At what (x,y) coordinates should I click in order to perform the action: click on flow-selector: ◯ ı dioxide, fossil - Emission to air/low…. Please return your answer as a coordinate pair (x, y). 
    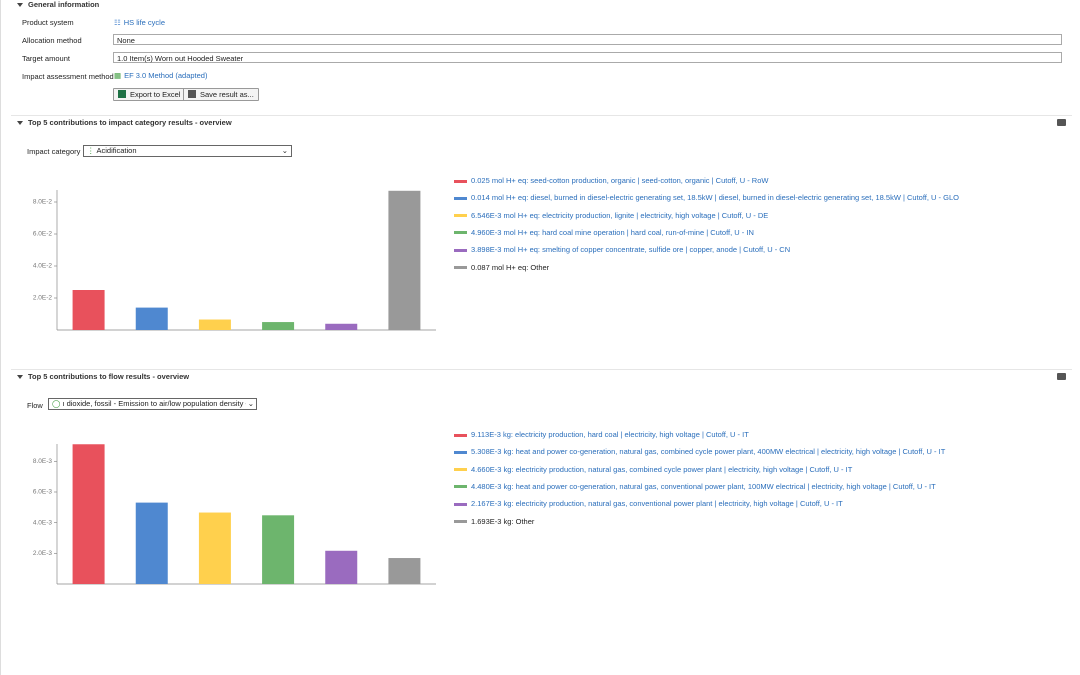
    Looking at the image, I should click on (152, 404).